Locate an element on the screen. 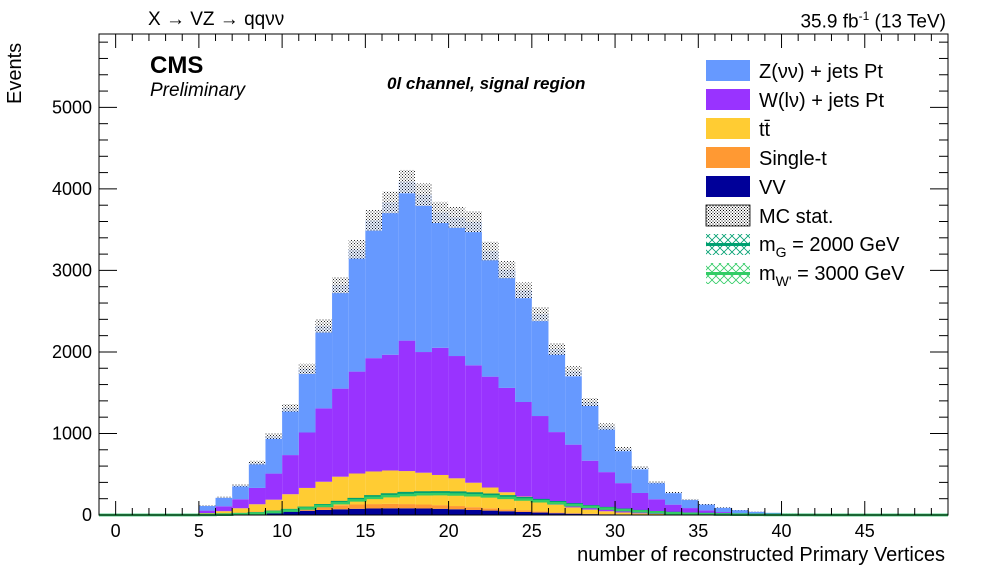  y-tick-label-3000: 3000 is located at coordinates (72, 270).